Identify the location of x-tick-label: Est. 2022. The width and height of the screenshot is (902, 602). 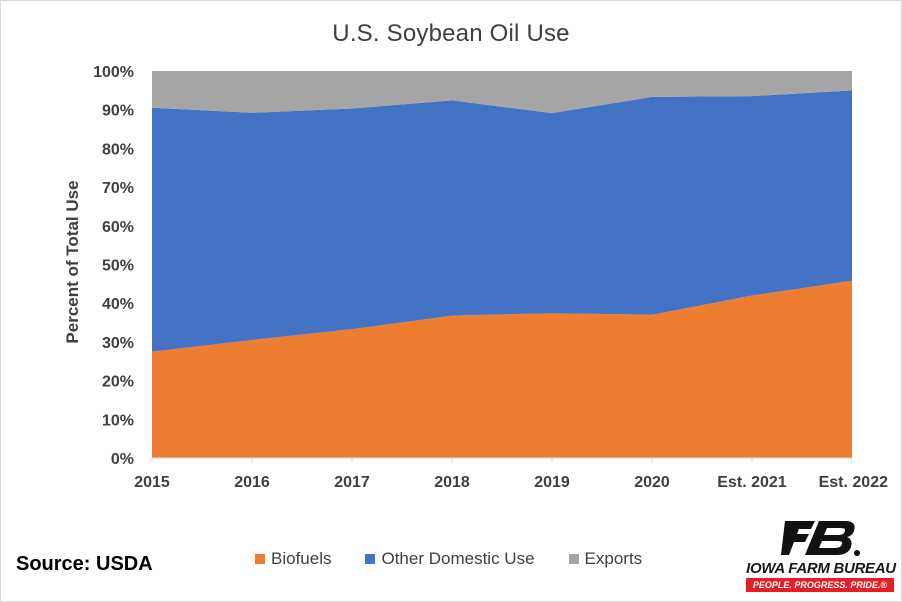
(853, 482).